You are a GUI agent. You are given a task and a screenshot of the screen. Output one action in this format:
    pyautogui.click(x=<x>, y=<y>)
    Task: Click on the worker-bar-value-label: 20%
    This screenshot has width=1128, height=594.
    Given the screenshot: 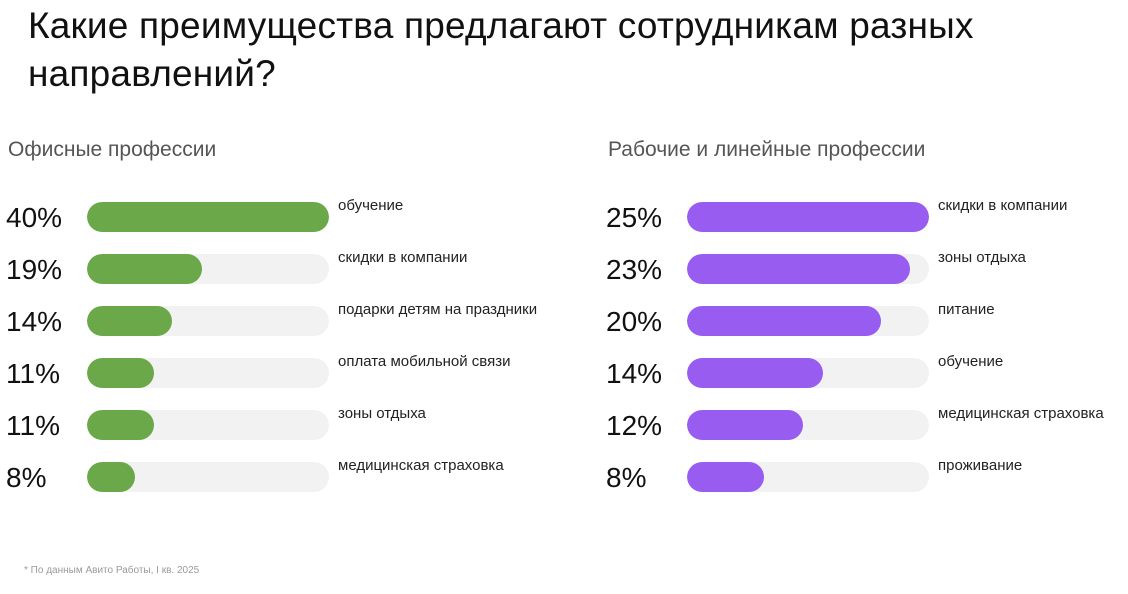 What is the action you would take?
    pyautogui.click(x=634, y=321)
    